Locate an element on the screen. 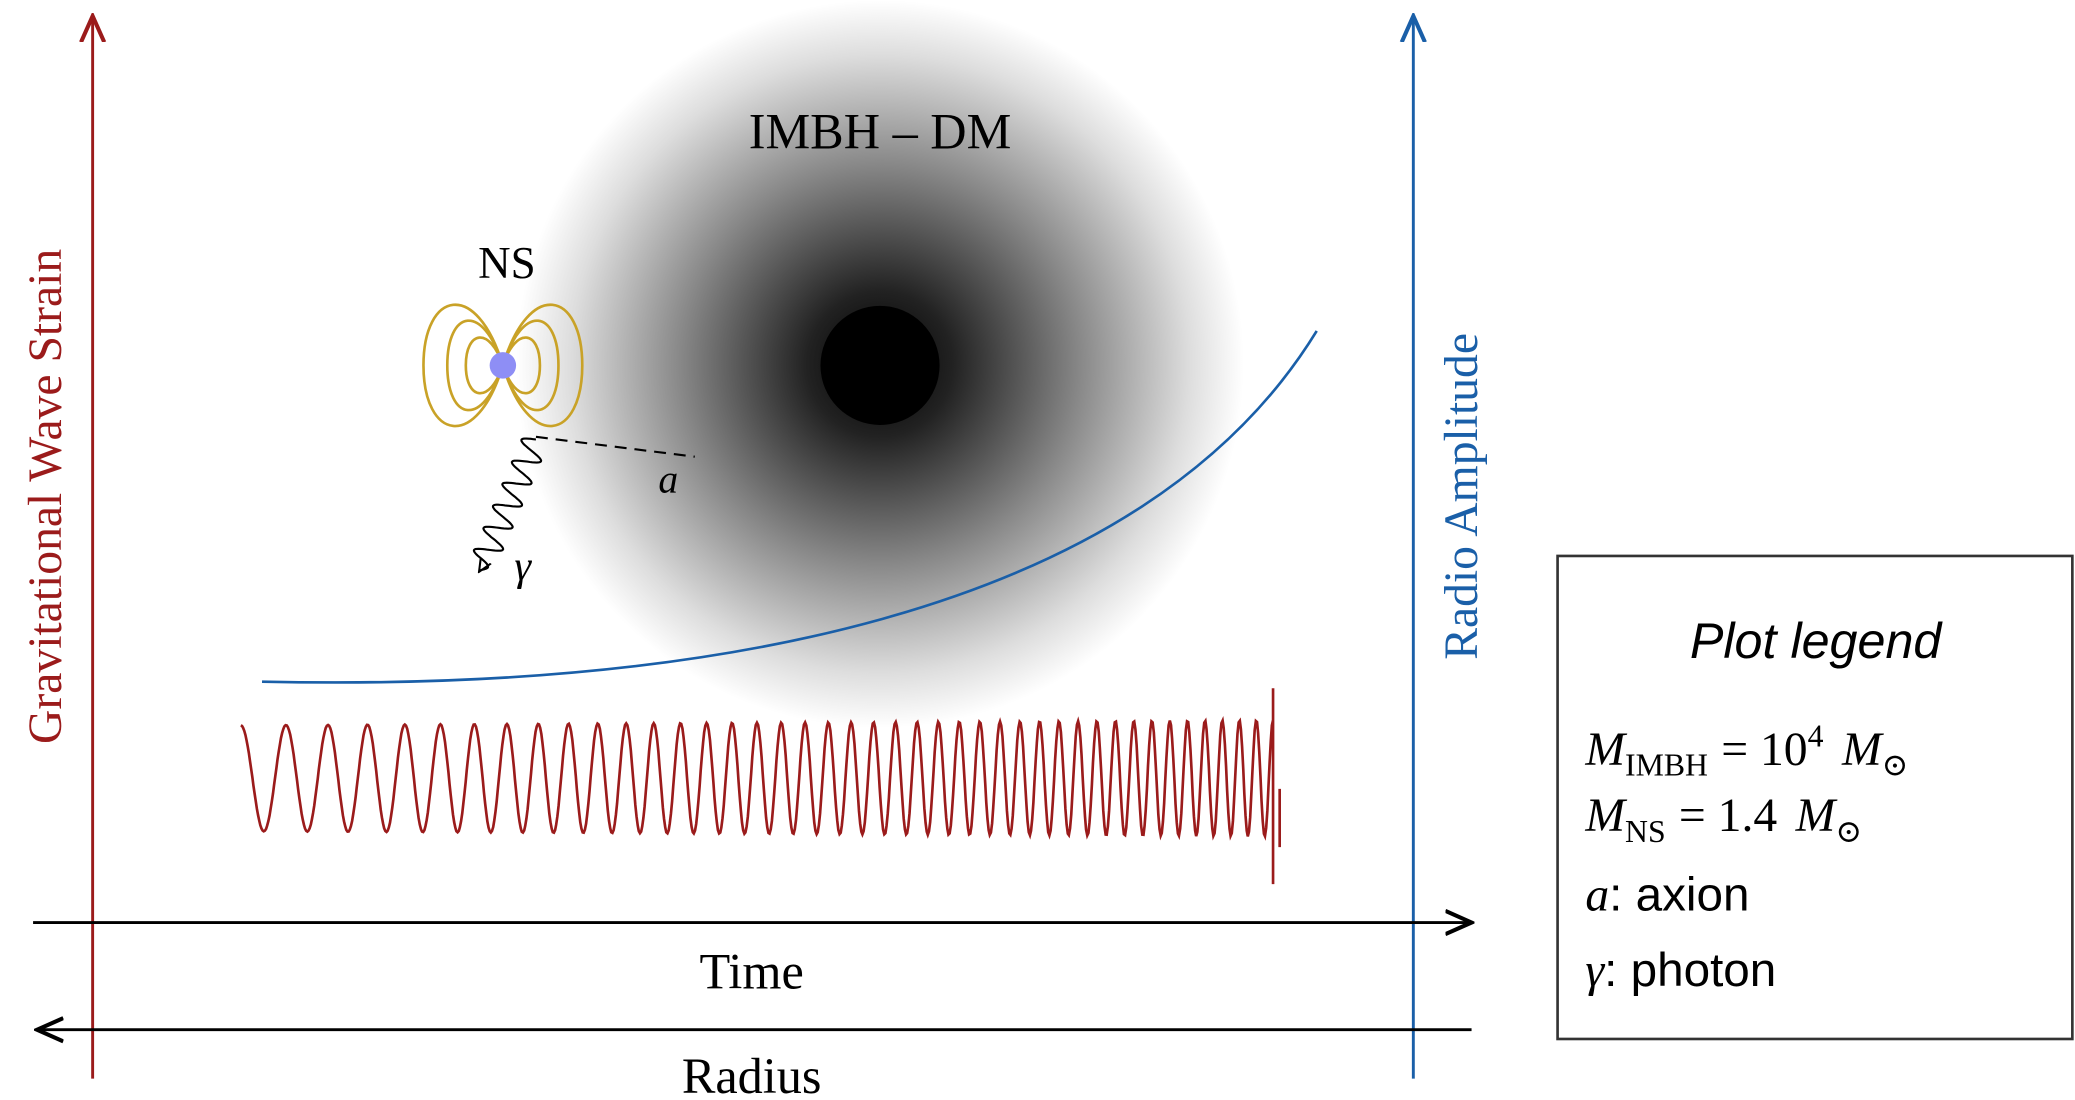 This screenshot has width=2075, height=1100. radio-axis-label: Radio Amplitude is located at coordinates (1462, 496).